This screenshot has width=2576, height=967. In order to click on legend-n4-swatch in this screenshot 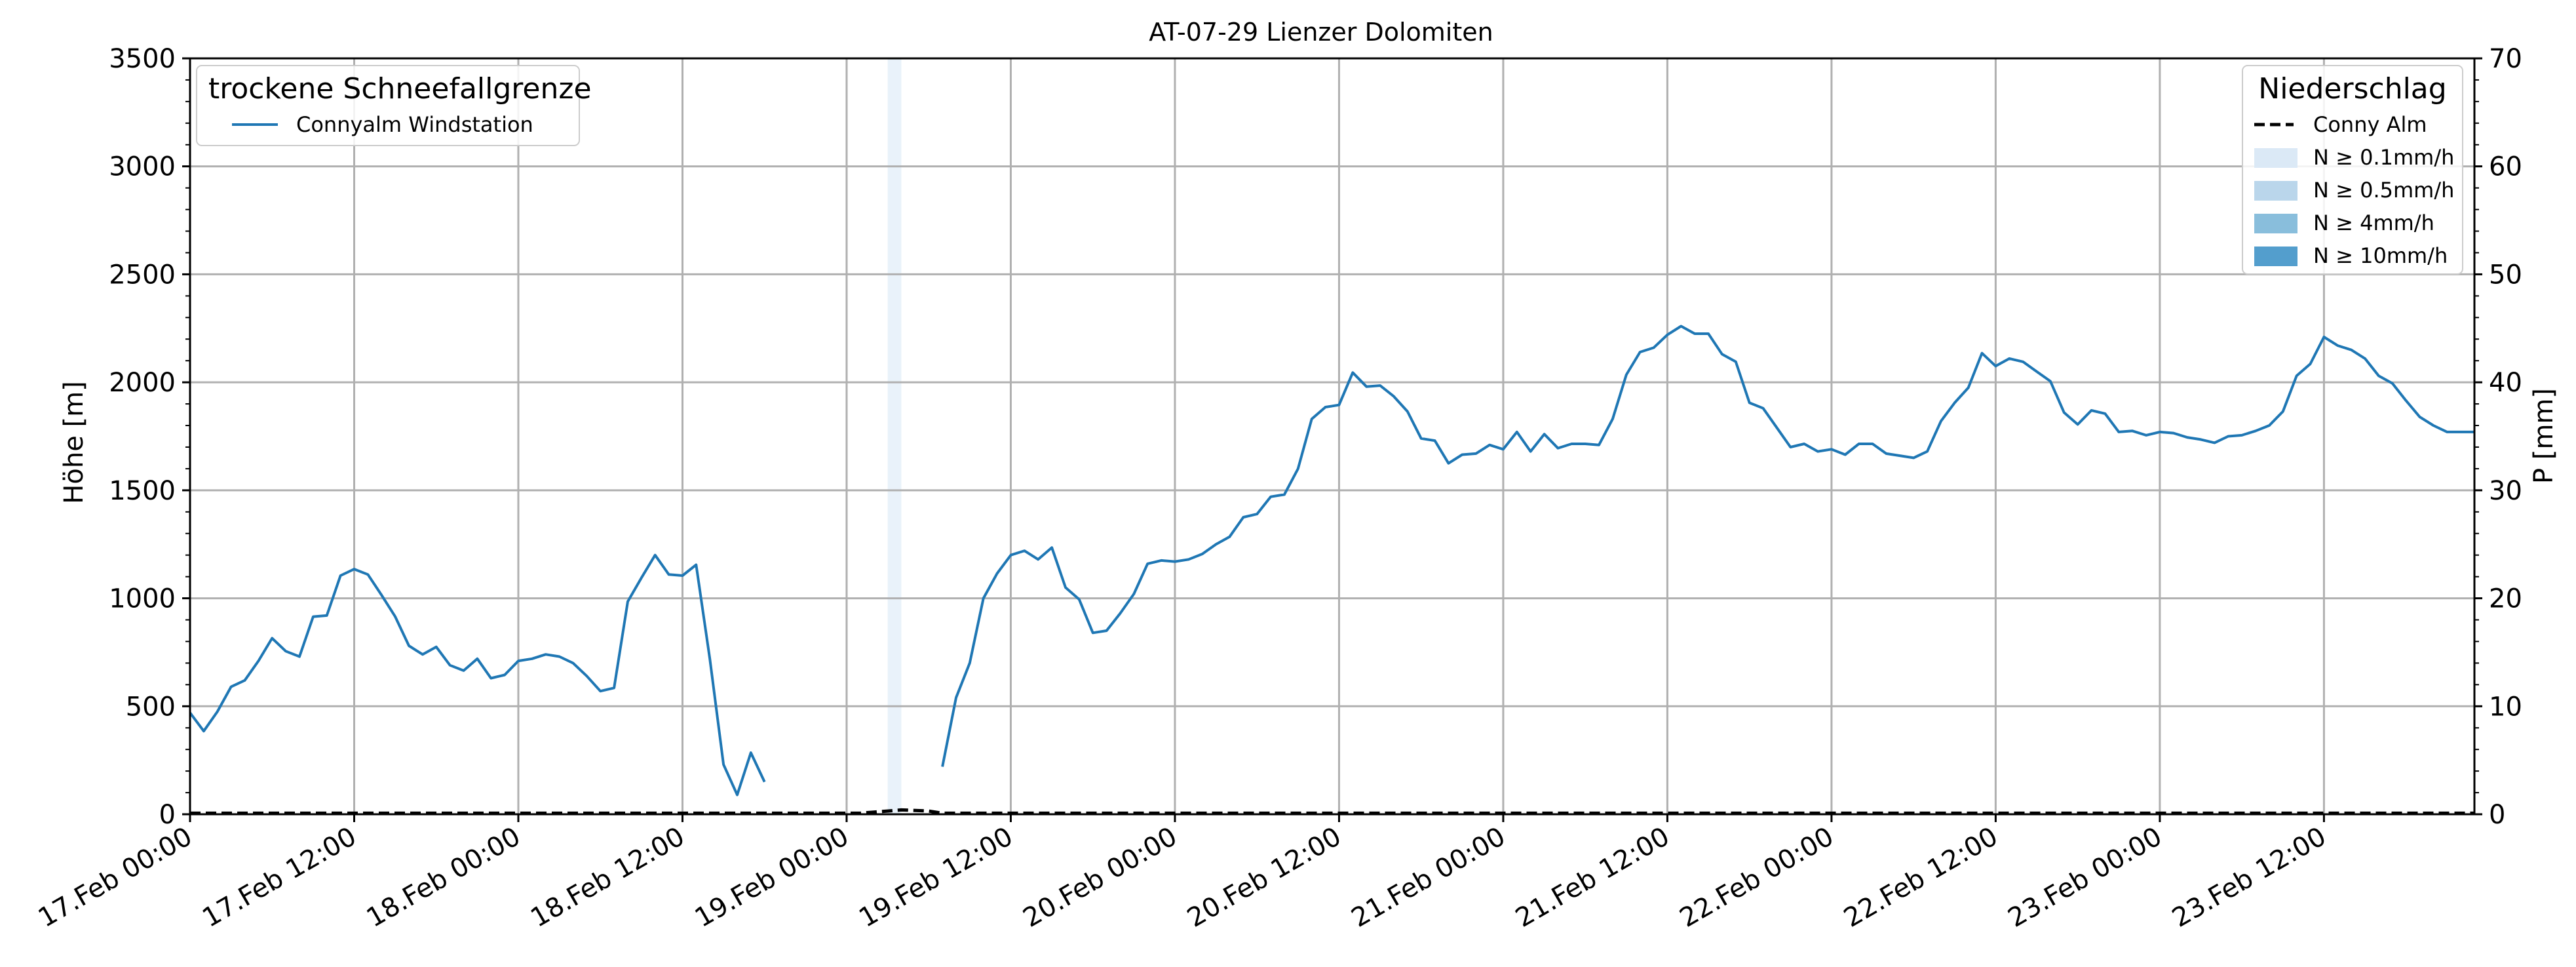, I will do `click(2275, 223)`.